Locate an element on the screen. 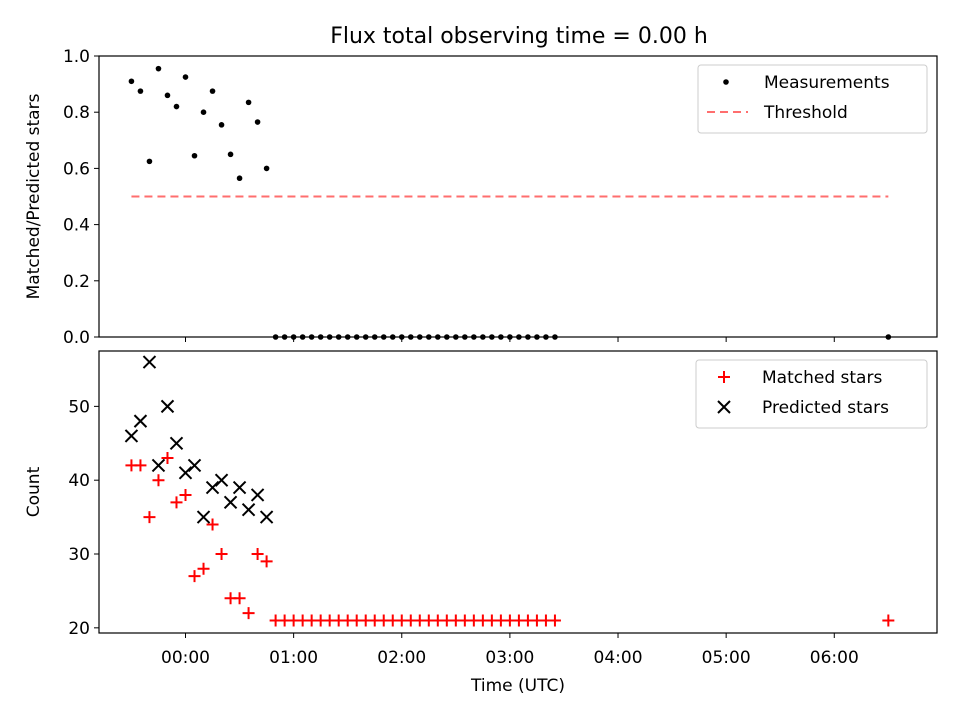 The height and width of the screenshot is (720, 960). y-tick-label: 0.8 is located at coordinates (76, 113).